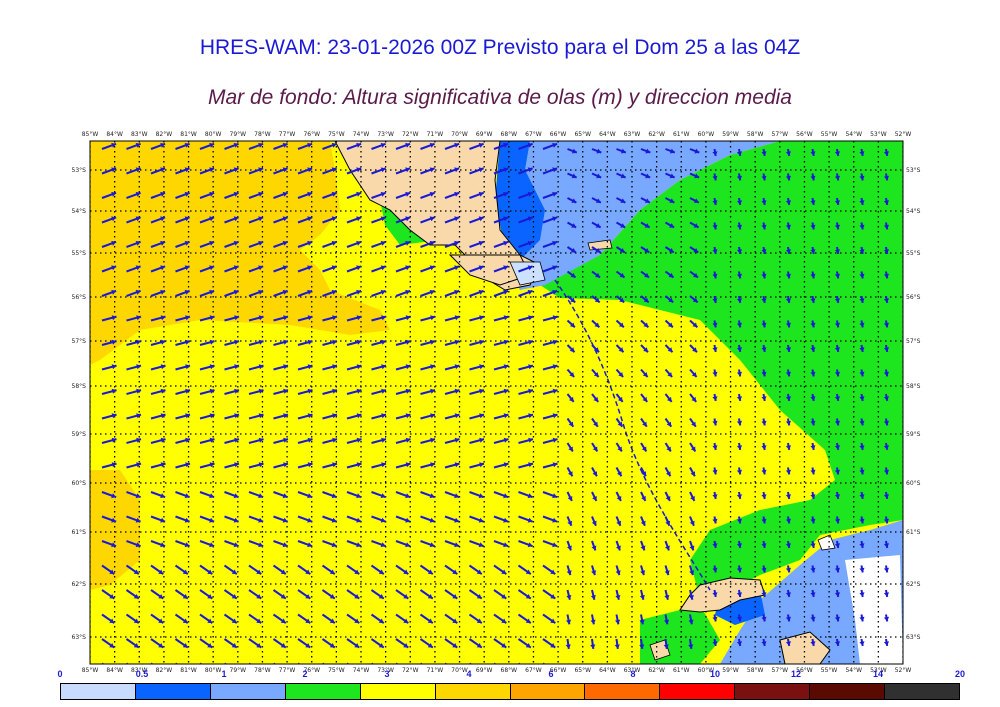  Describe the element at coordinates (510, 691) in the screenshot. I see `colorbar` at that location.